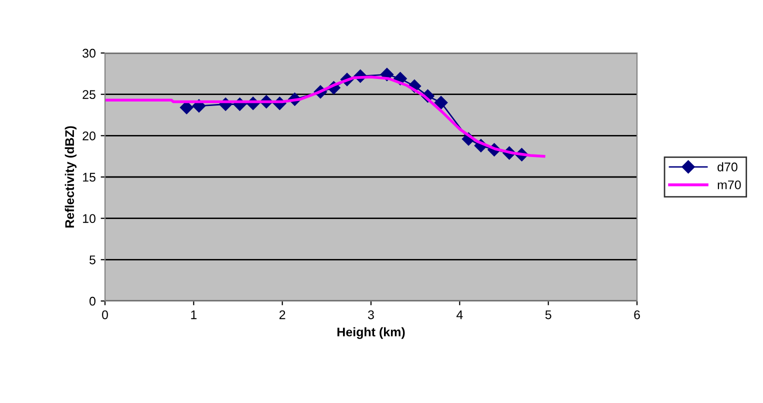  I want to click on x-tick-label: 3, so click(371, 315).